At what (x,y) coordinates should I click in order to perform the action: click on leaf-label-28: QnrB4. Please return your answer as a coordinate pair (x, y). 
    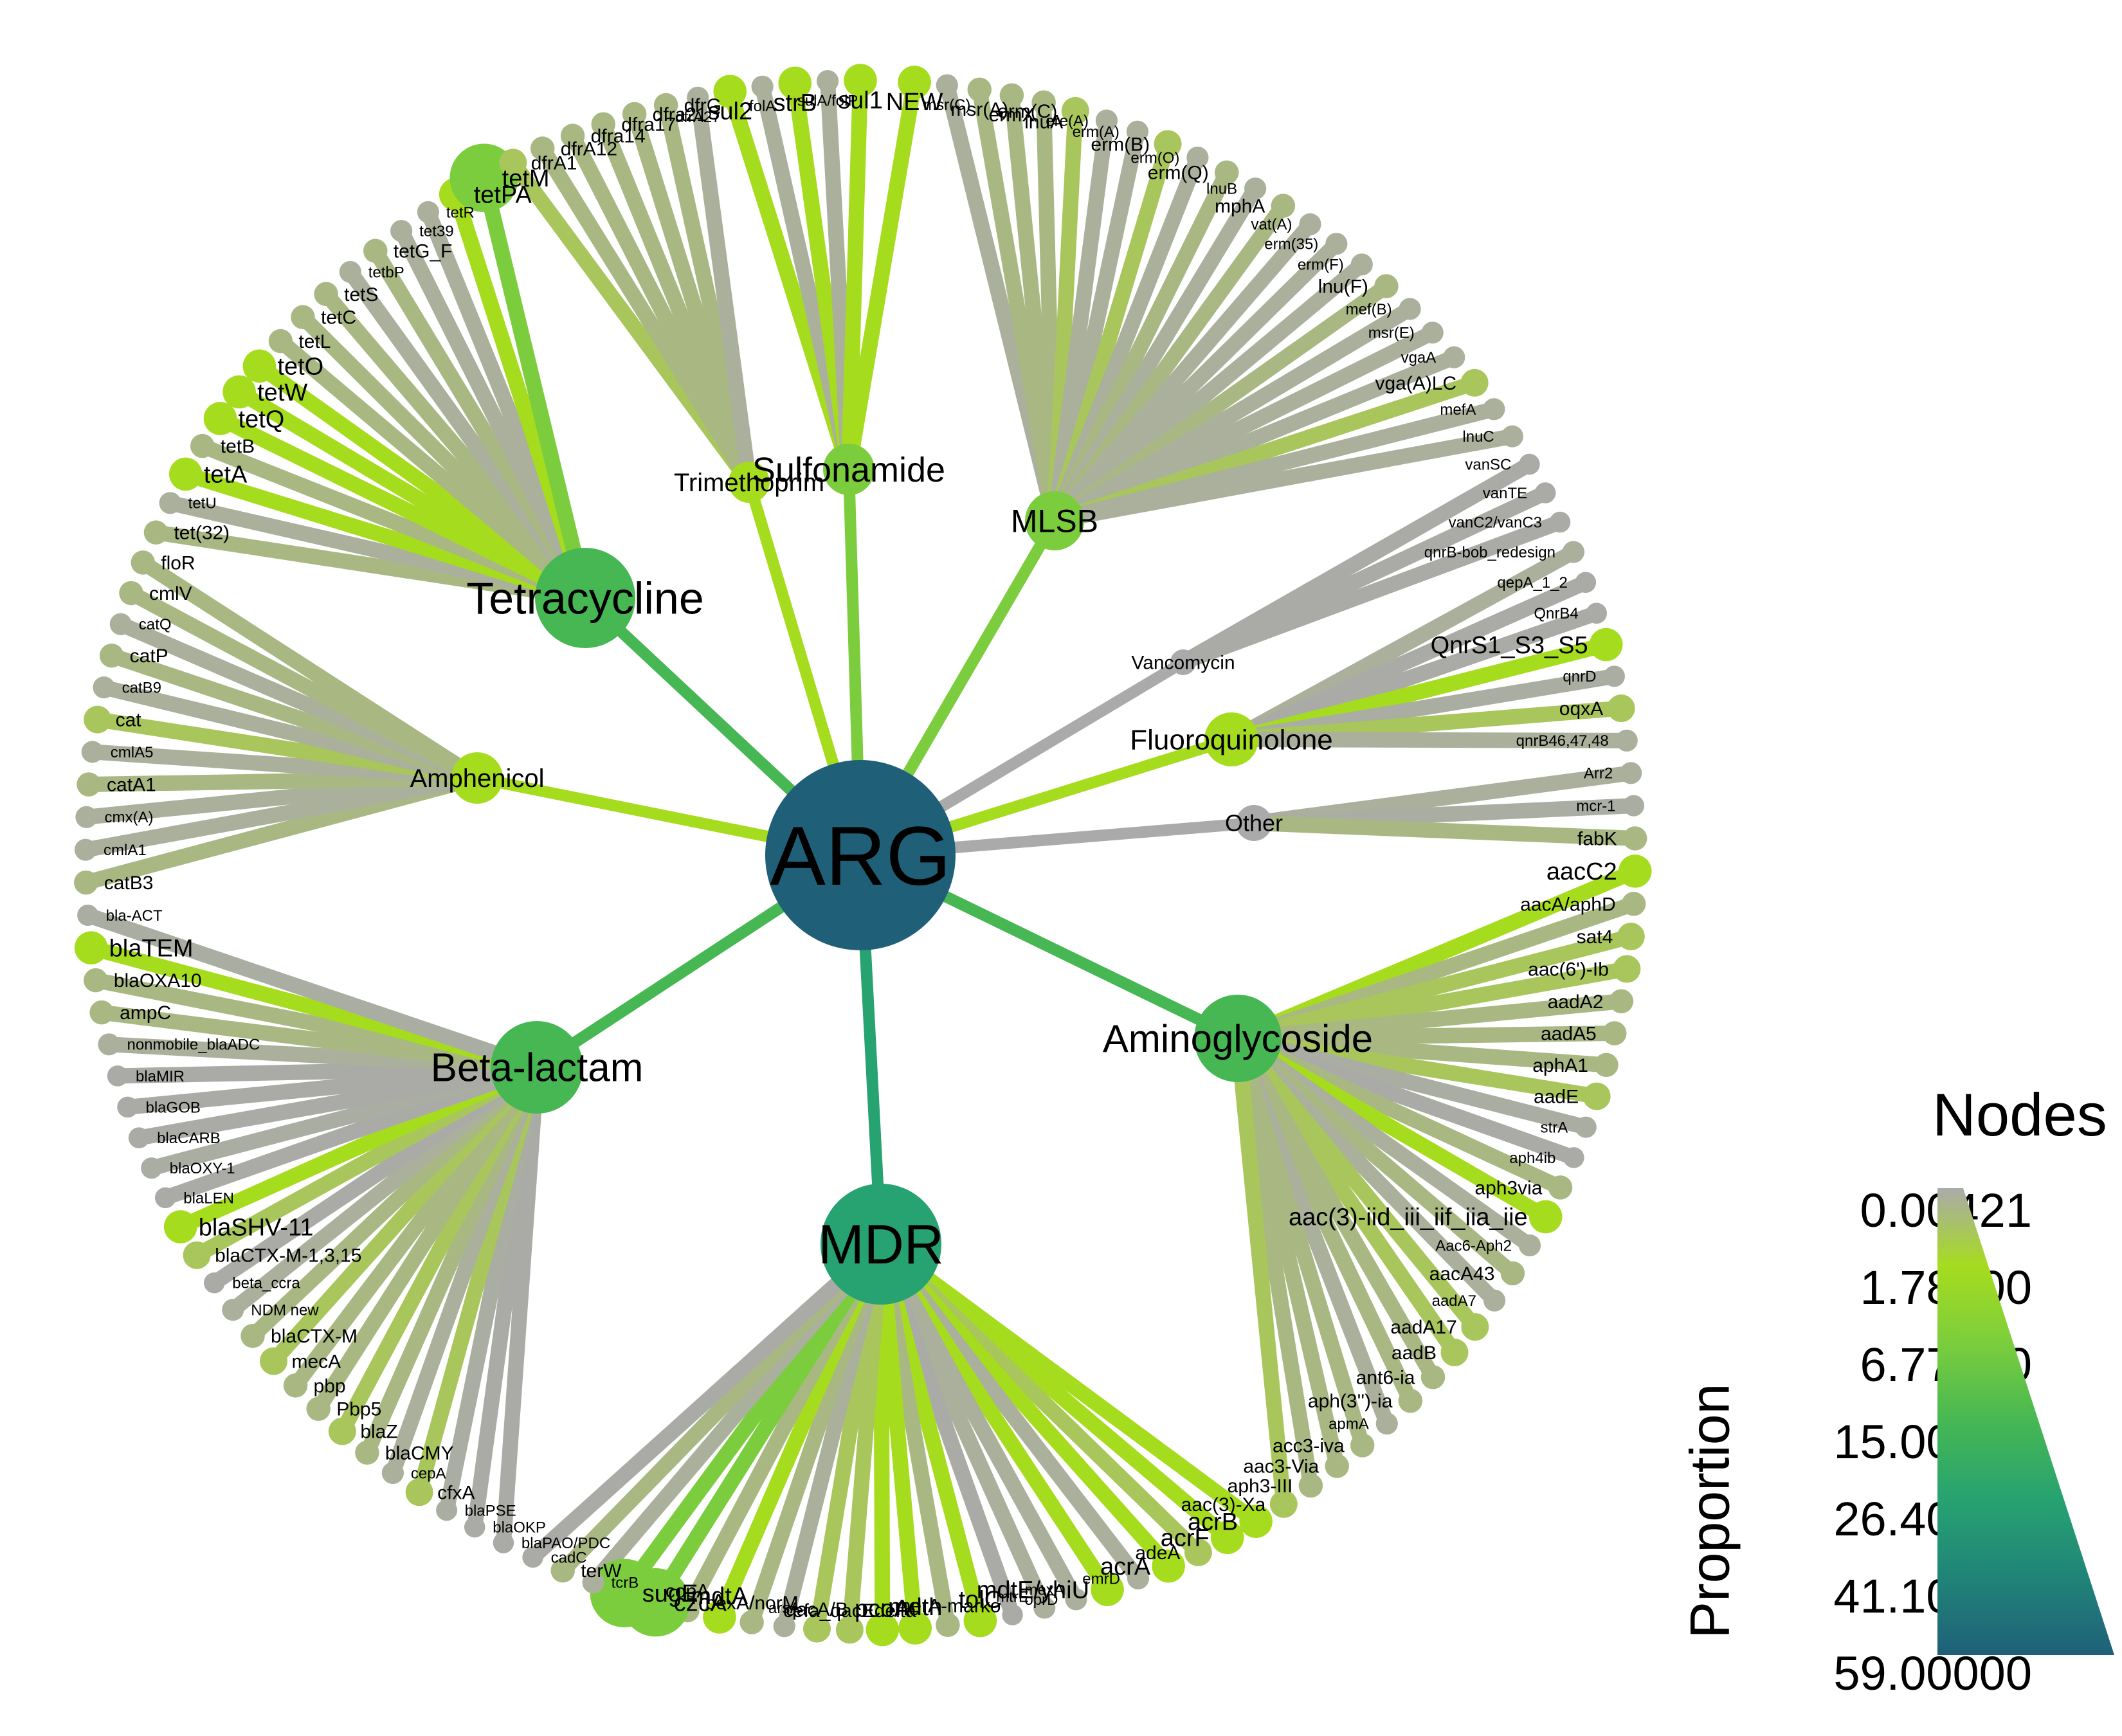
    Looking at the image, I should click on (1556, 613).